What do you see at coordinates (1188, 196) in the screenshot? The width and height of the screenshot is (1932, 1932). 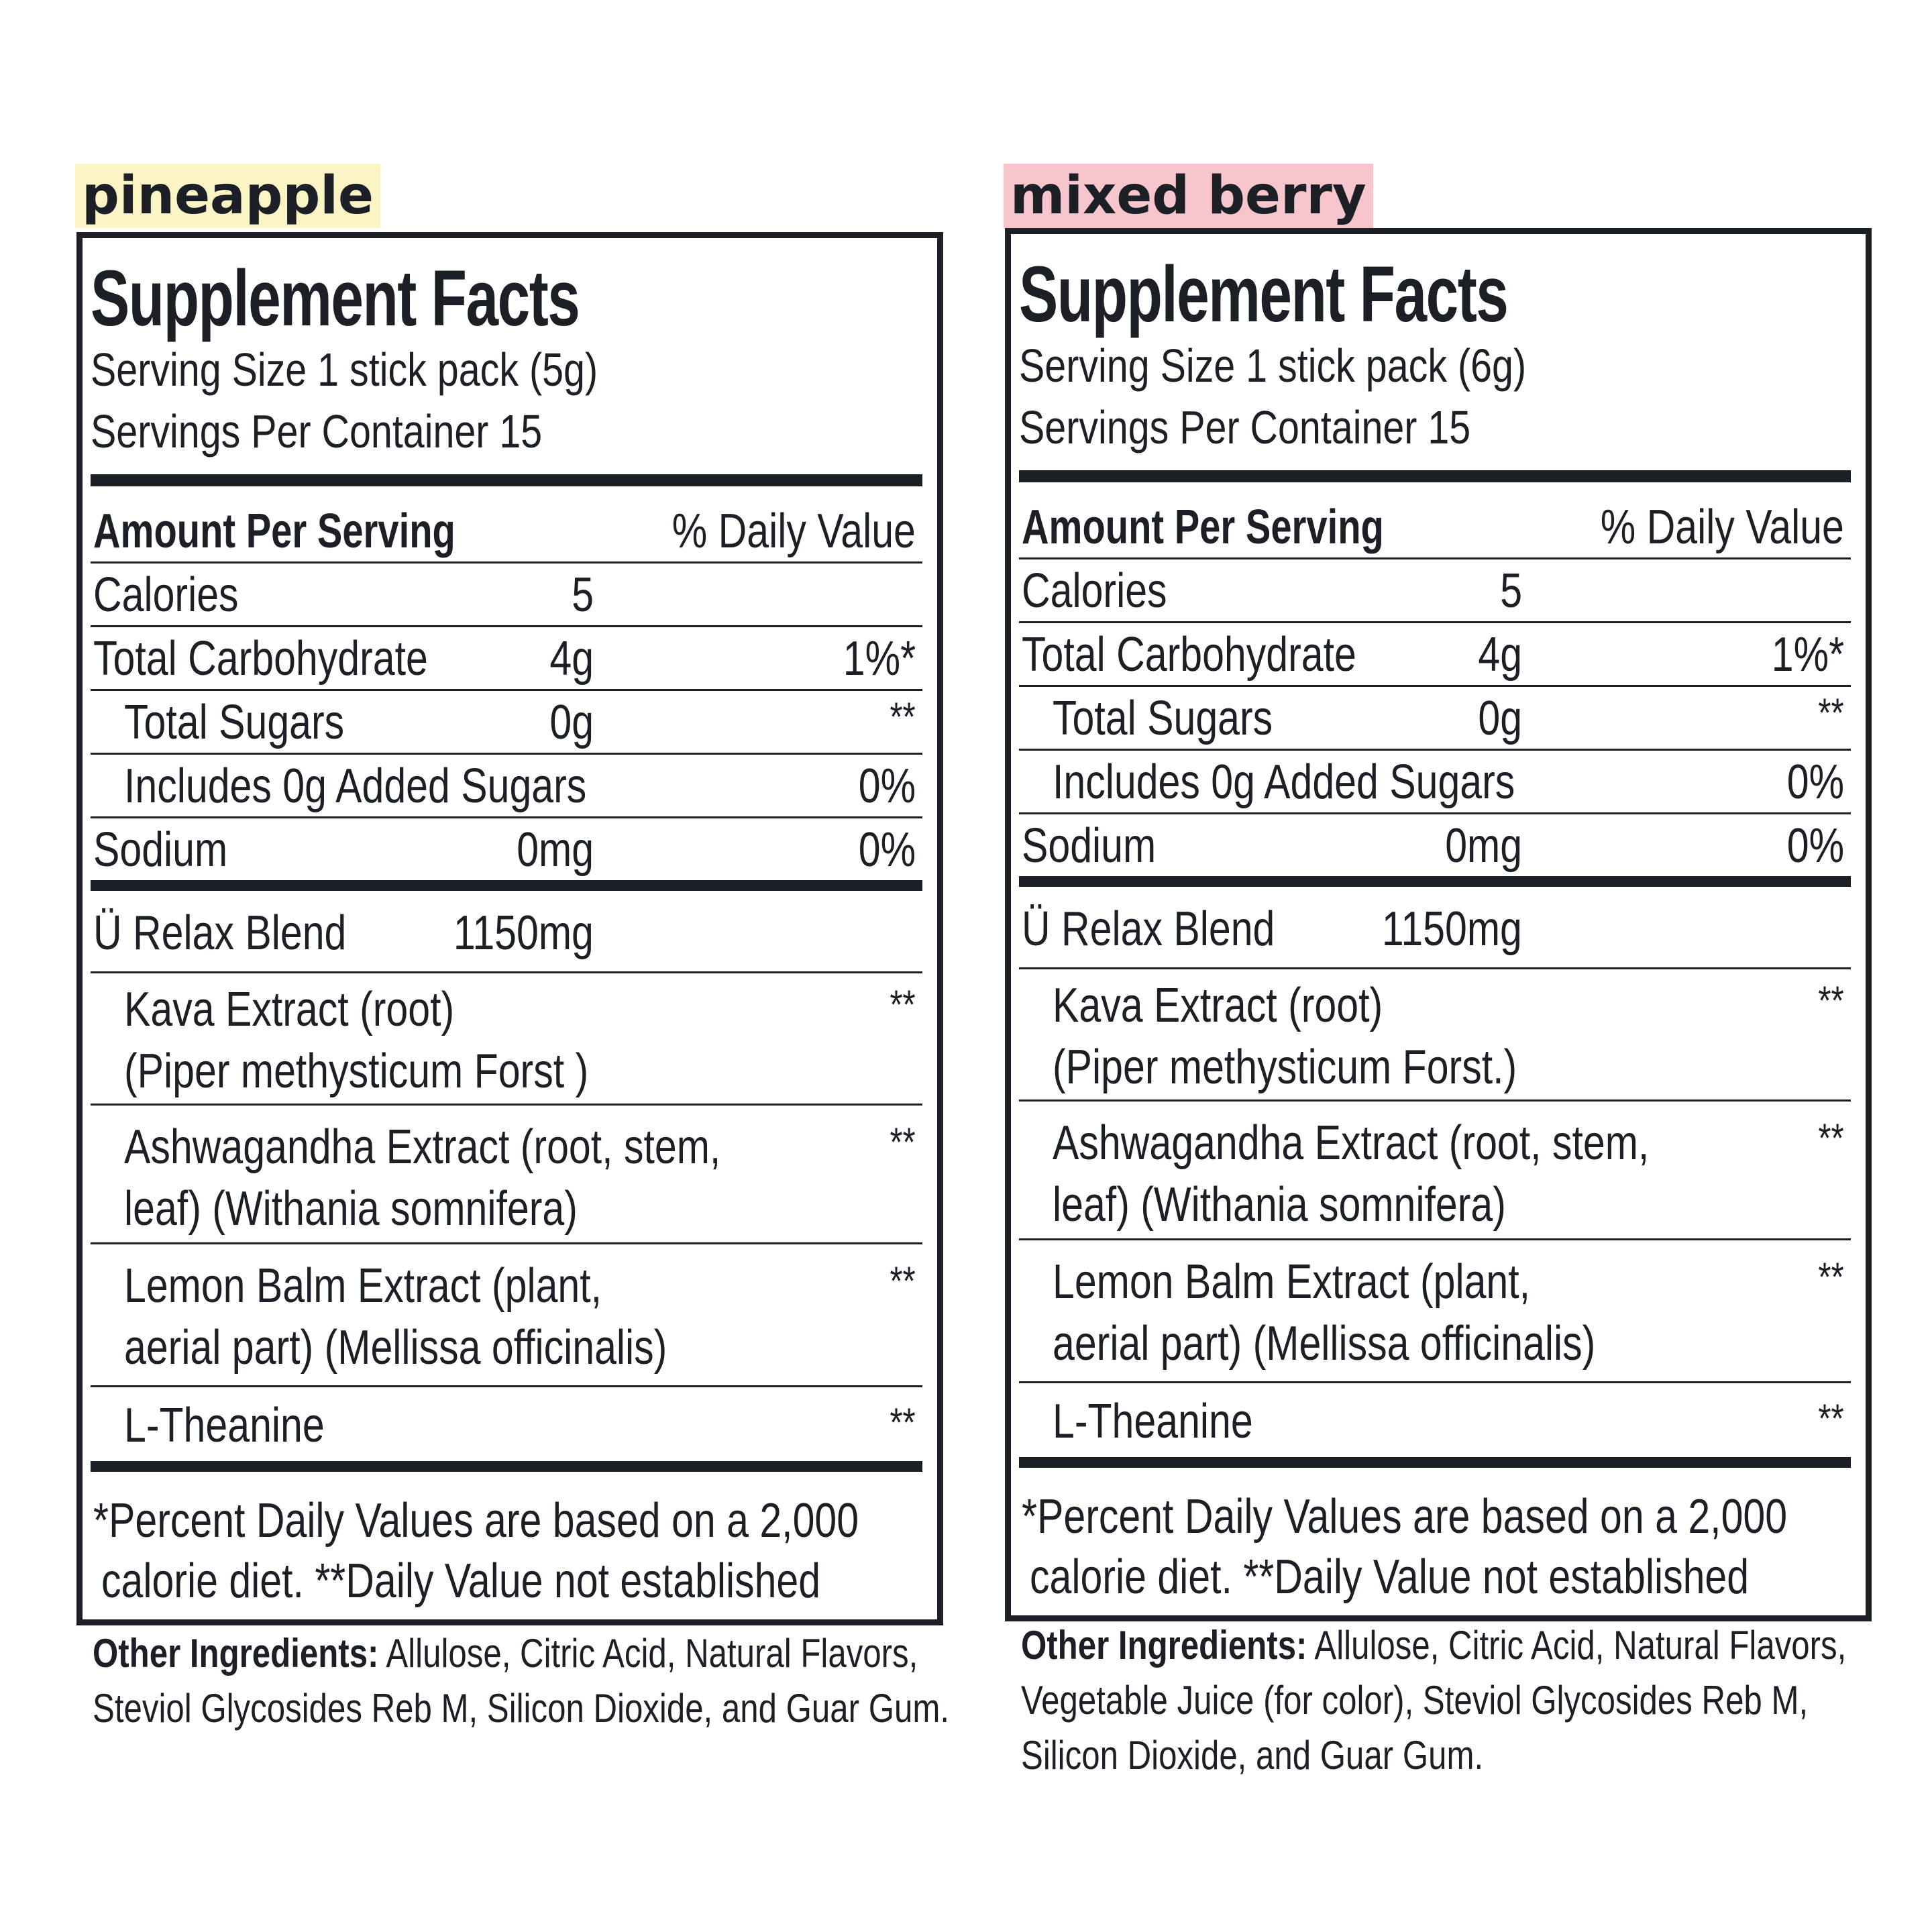 I see `flavor-tag: mixed berry` at bounding box center [1188, 196].